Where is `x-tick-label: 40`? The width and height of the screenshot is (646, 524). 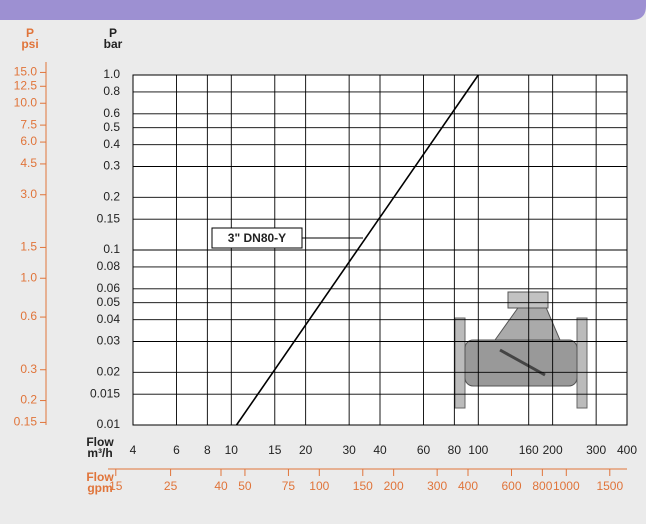 x-tick-label: 40 is located at coordinates (380, 450).